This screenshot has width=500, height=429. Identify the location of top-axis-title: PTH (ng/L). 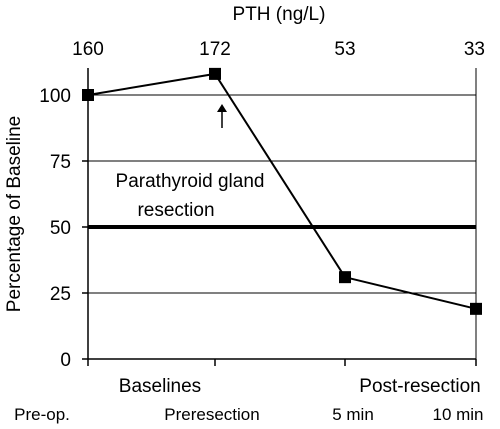
(279, 14).